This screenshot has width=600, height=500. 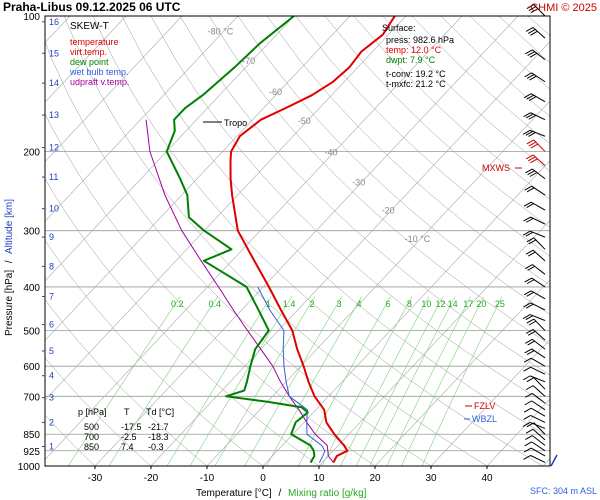 I want to click on altitude-tick-label: 8, so click(x=51, y=266).